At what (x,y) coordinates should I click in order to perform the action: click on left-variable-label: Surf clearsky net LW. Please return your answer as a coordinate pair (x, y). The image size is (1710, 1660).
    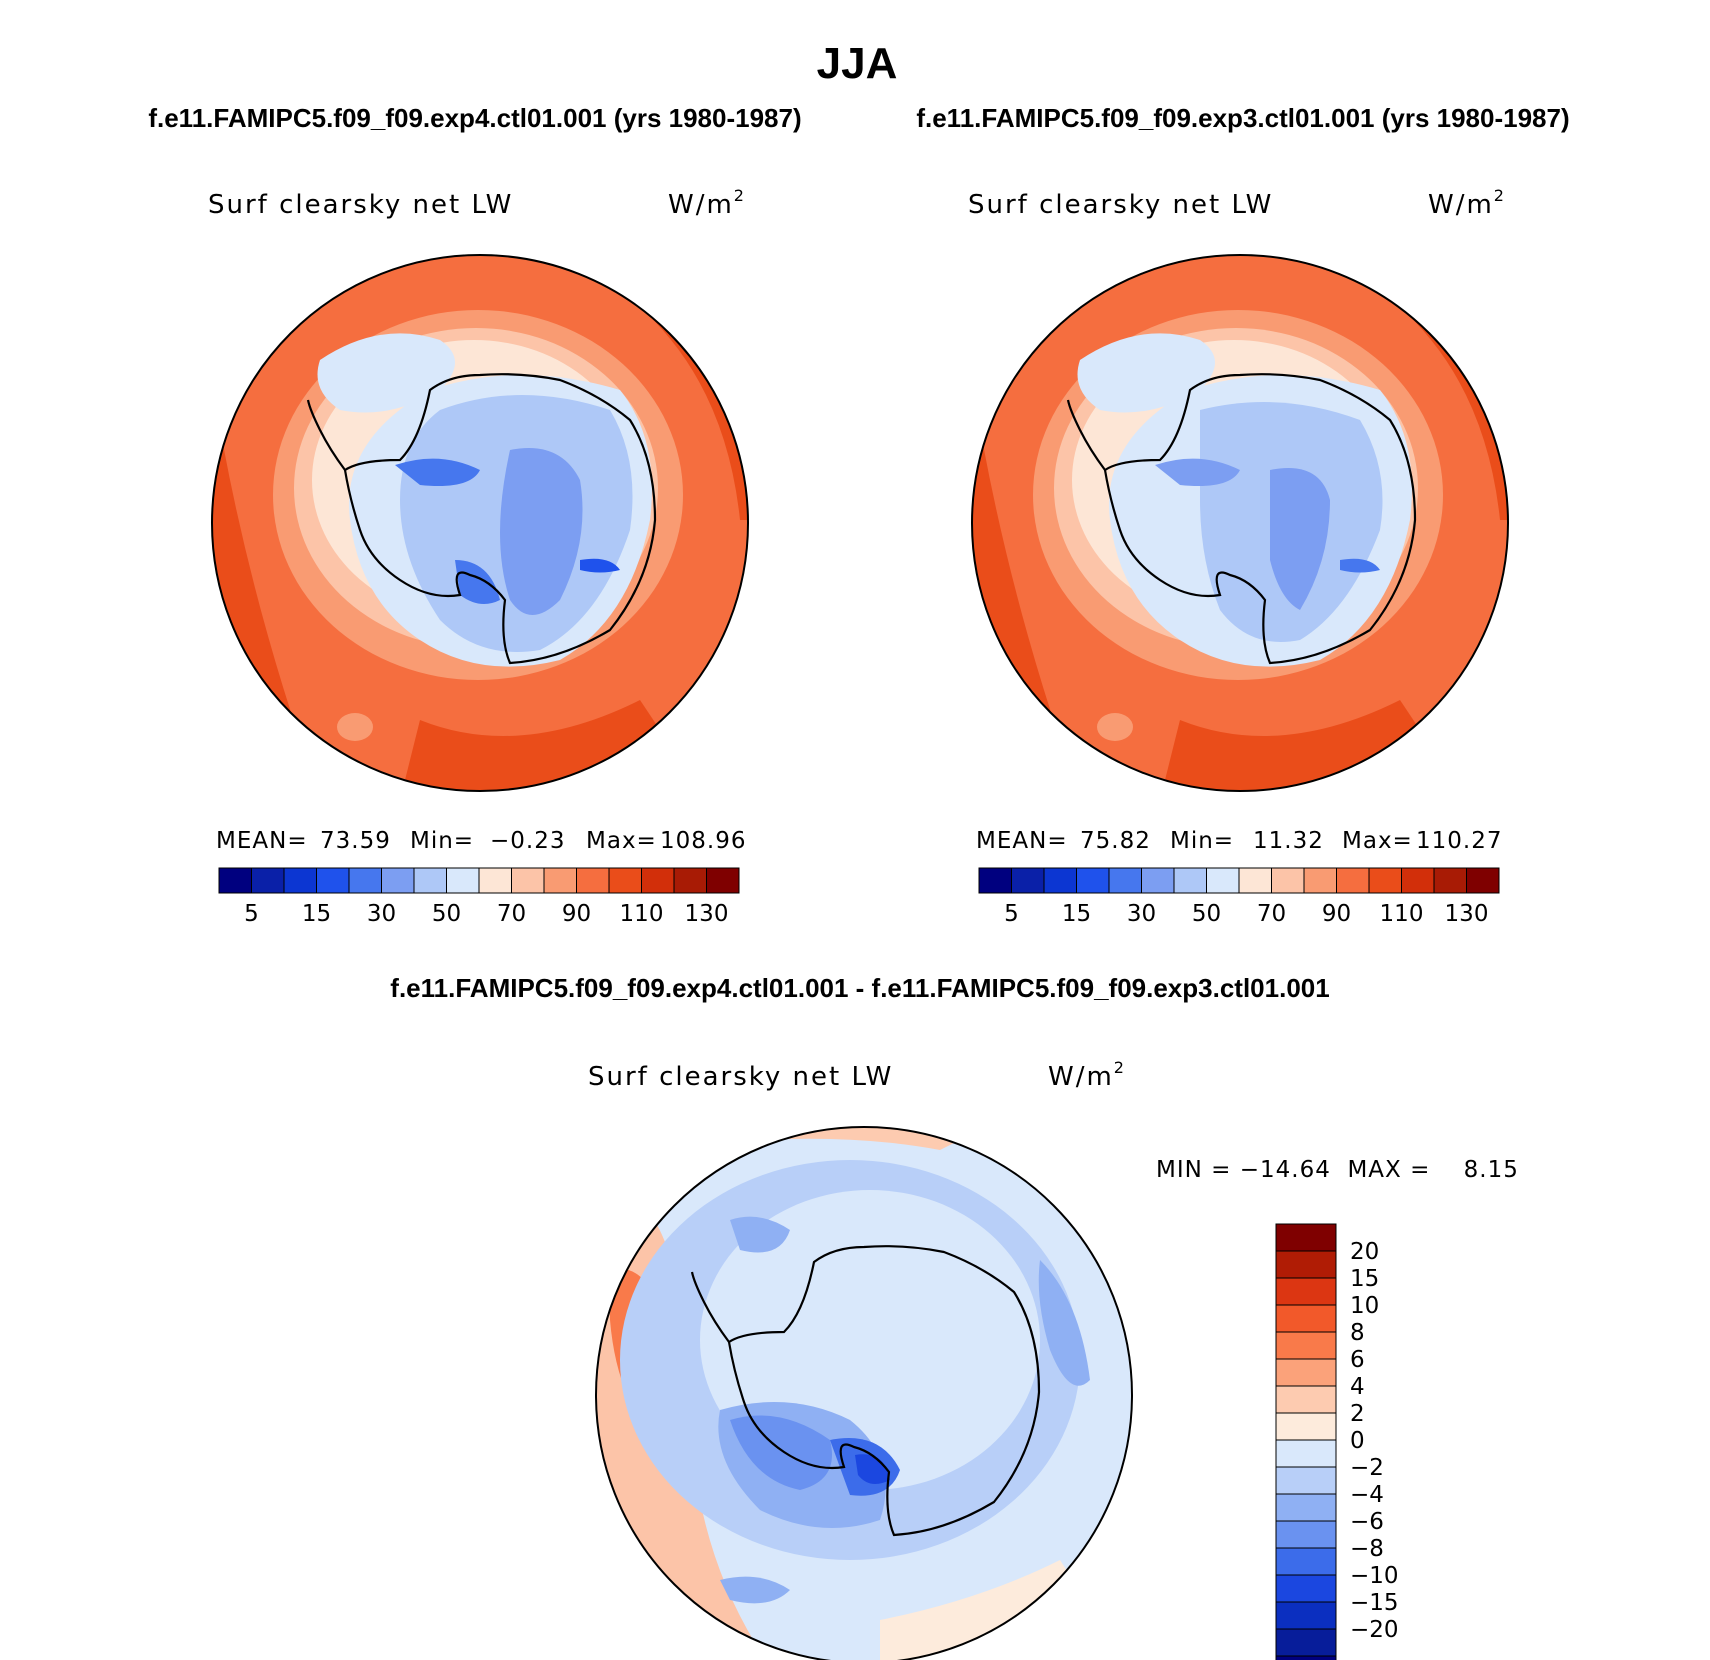
    Looking at the image, I should click on (360, 205).